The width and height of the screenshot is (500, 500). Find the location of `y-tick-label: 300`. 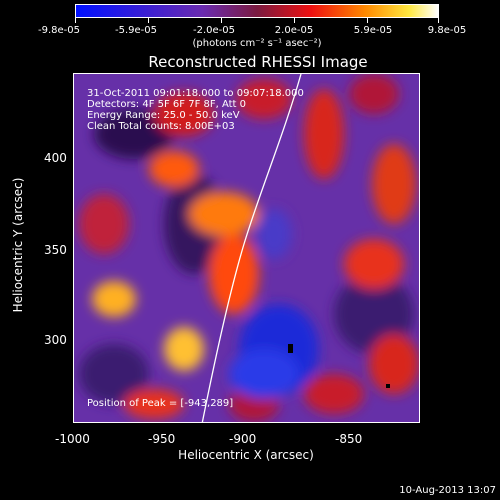

y-tick-label: 300 is located at coordinates (55, 340).